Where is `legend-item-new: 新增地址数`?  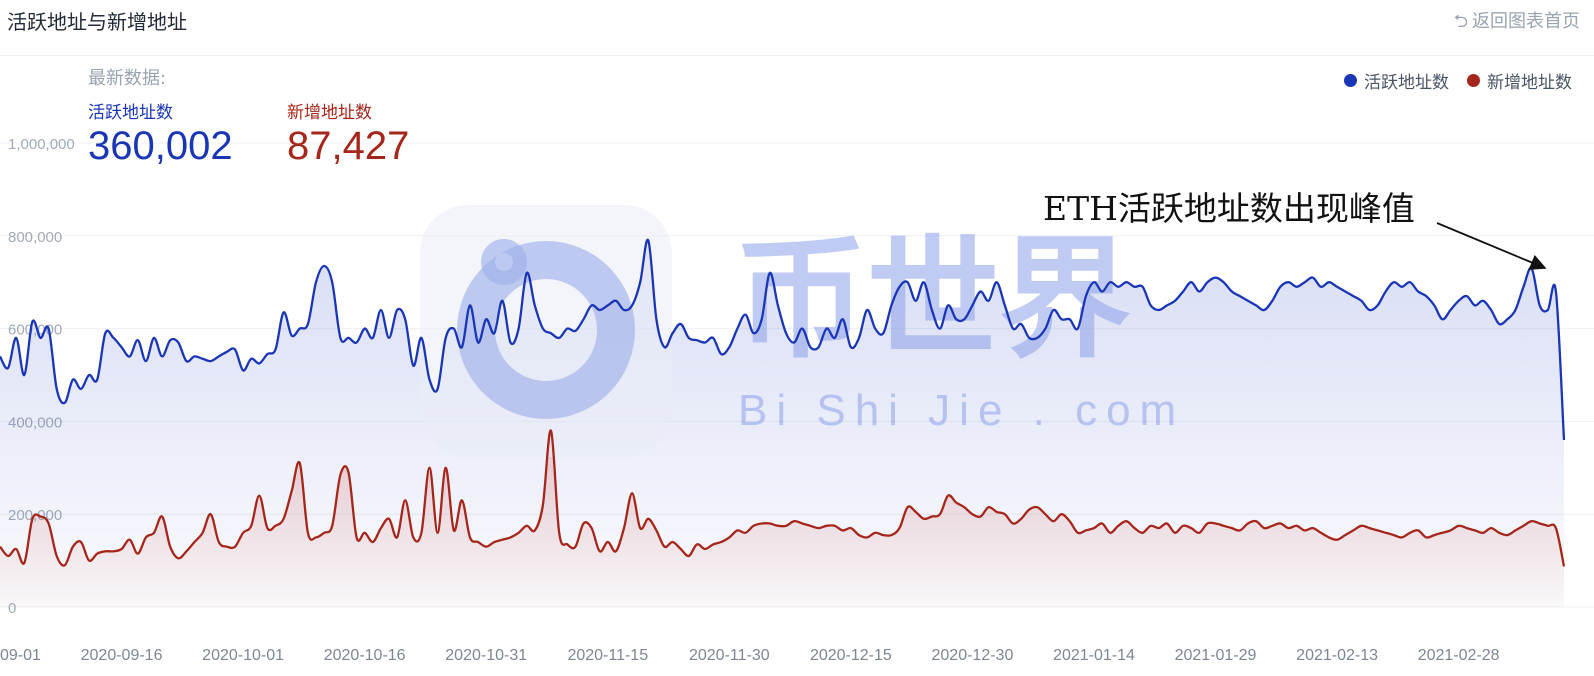
legend-item-new: 新增地址数 is located at coordinates (1519, 80).